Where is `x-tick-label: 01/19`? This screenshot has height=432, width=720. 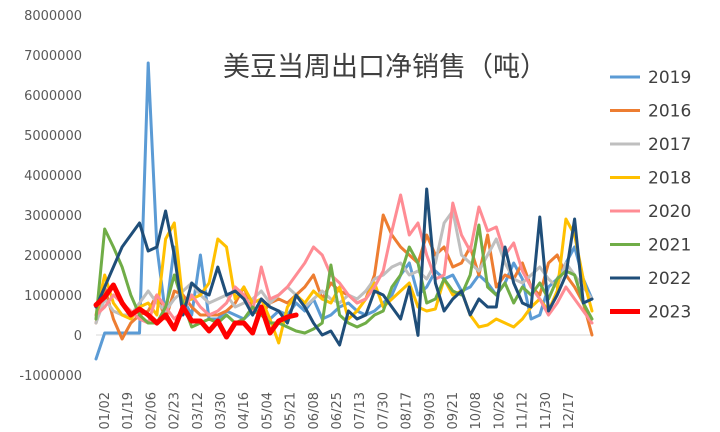 x-tick-label: 01/19 is located at coordinates (128, 410).